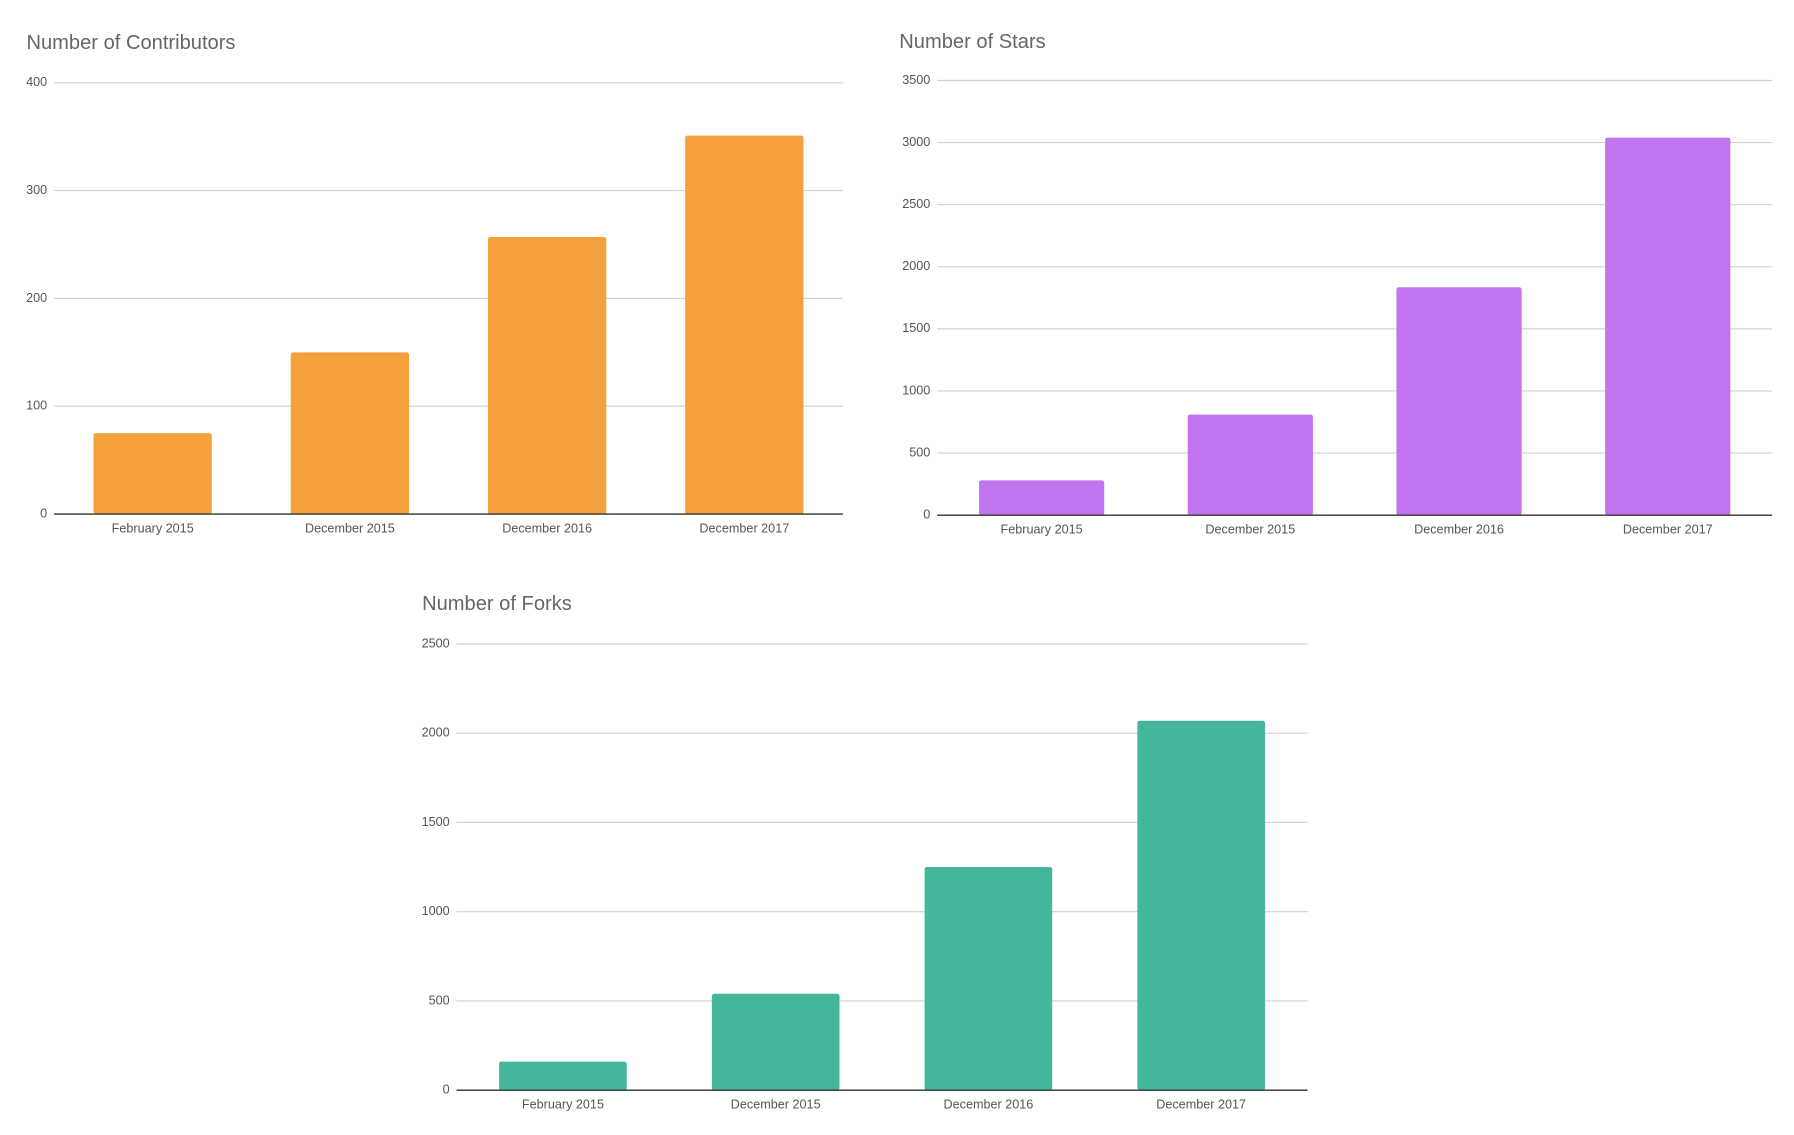 The height and width of the screenshot is (1135, 1794). Describe the element at coordinates (36, 82) in the screenshot. I see `y-tick-label: 400` at that location.